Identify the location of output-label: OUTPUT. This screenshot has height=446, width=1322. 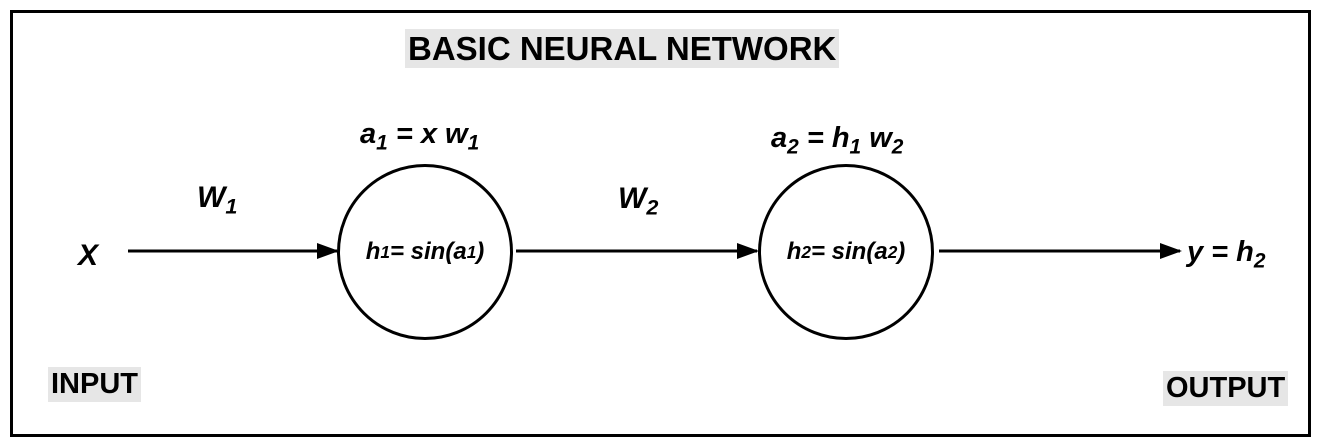
(1226, 388).